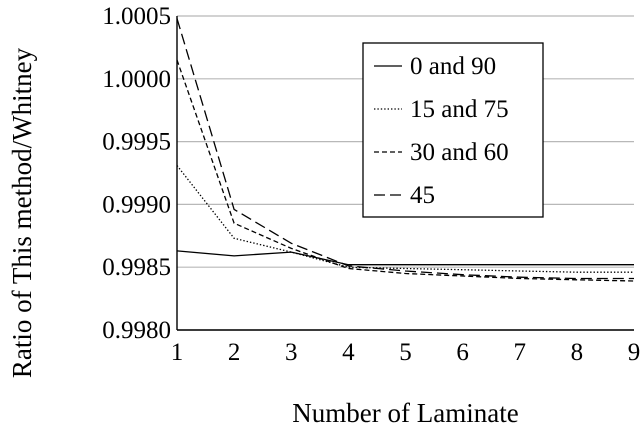 Image resolution: width=644 pixels, height=439 pixels. What do you see at coordinates (459, 109) in the screenshot?
I see `legend-label: 15 and 75` at bounding box center [459, 109].